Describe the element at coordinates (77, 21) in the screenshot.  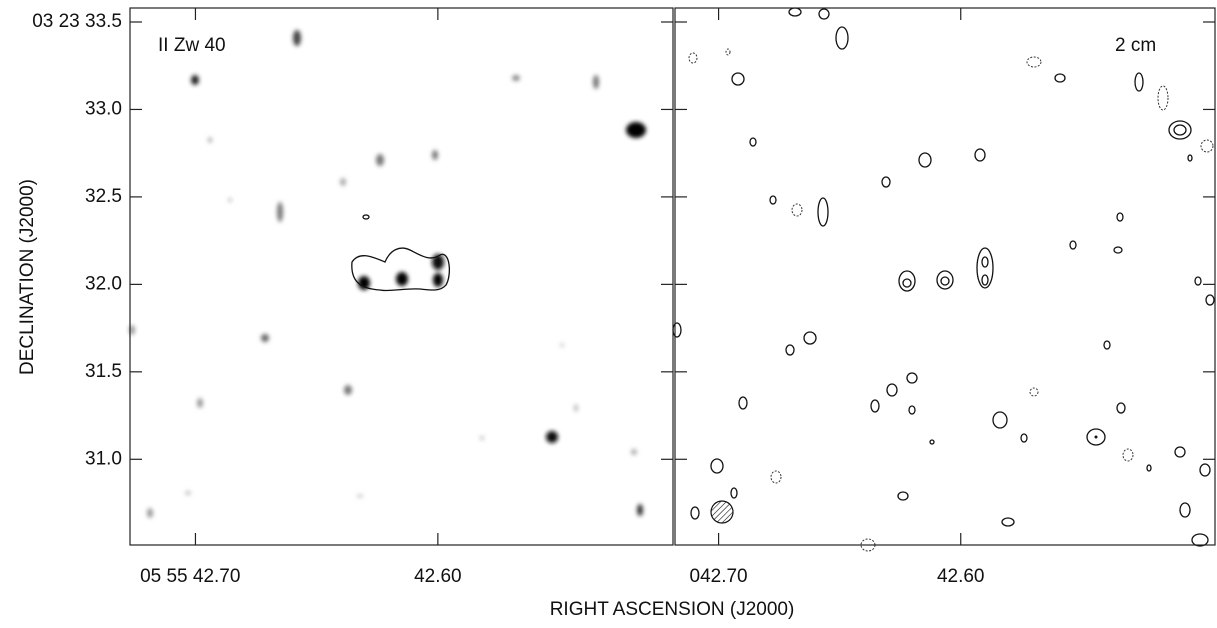
I see `y-tick-label: 03 23 33.5` at that location.